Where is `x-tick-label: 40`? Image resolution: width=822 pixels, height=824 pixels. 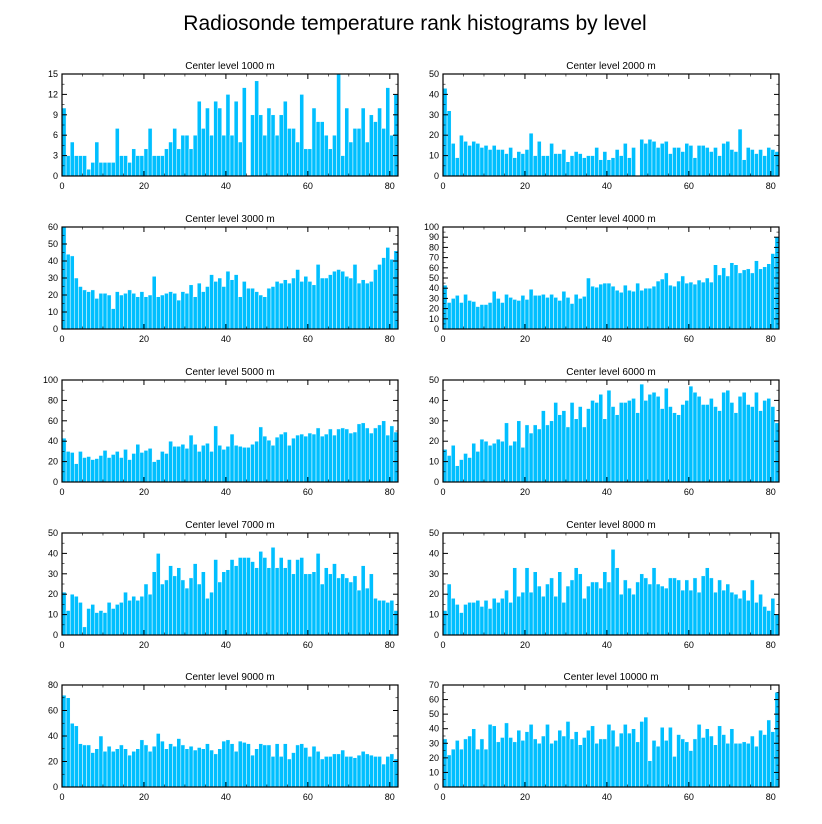
x-tick-label: 40 is located at coordinates (226, 339).